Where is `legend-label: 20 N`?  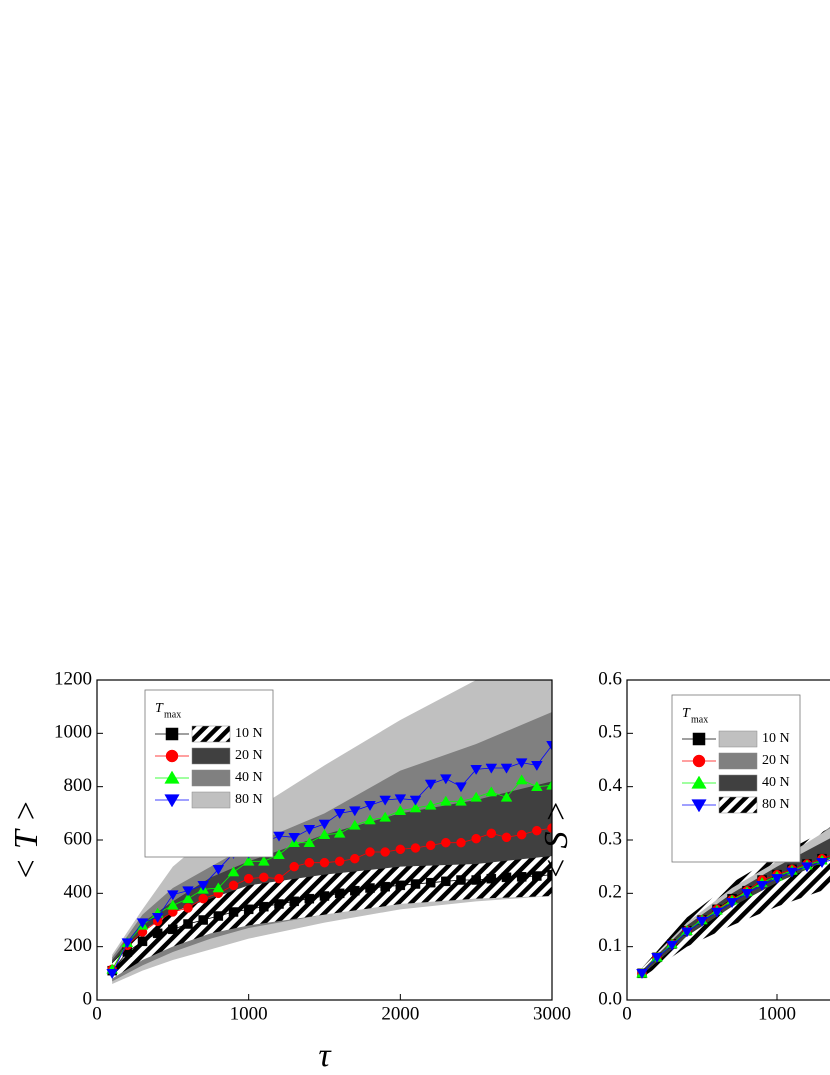 legend-label: 20 N is located at coordinates (249, 755).